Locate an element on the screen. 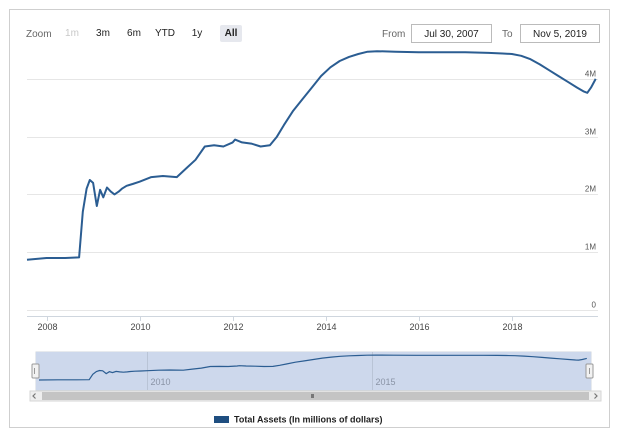 The image size is (620, 436). scrollbar-thumb is located at coordinates (315, 396).